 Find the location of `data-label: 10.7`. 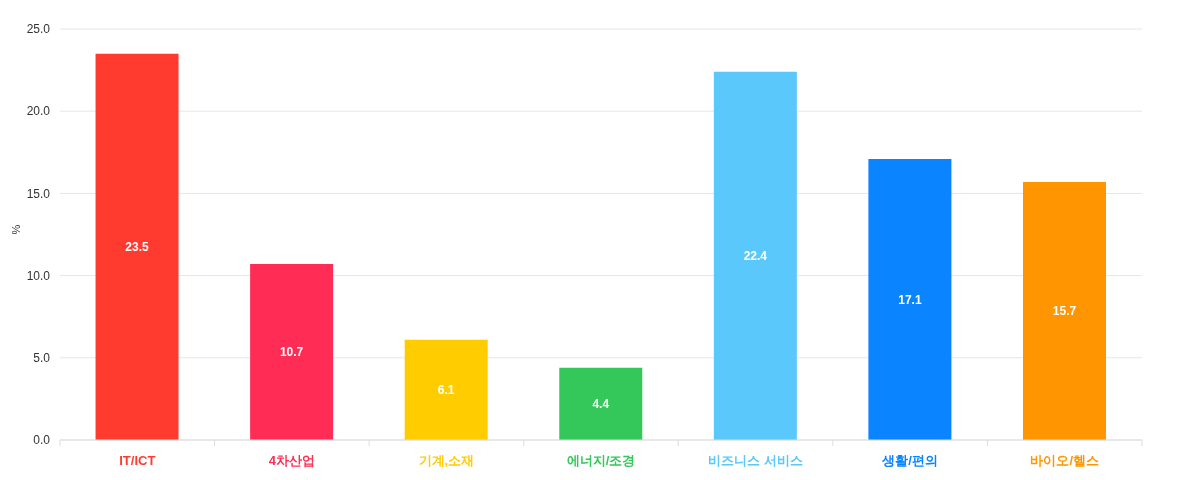

data-label: 10.7 is located at coordinates (291, 352).